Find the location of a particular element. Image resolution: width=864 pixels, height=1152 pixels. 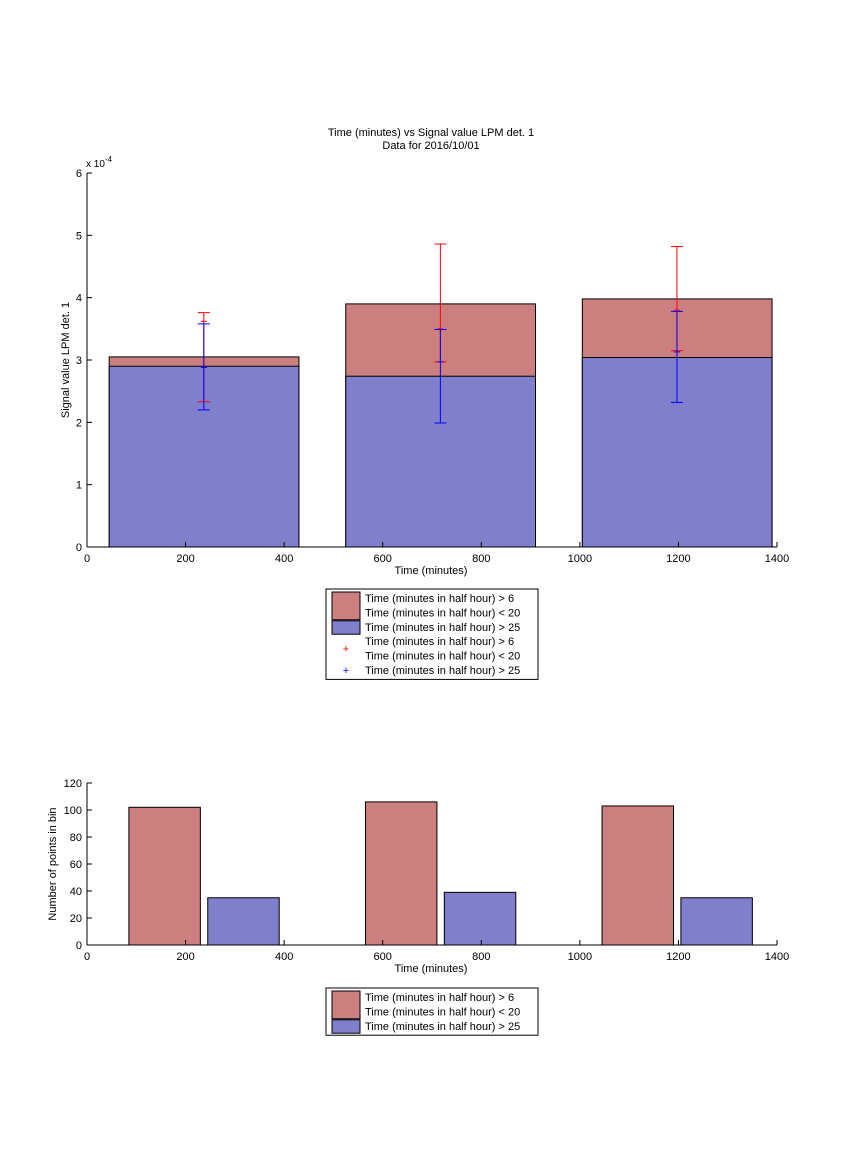

chart2-y-tick-label: 80 is located at coordinates (76, 838).